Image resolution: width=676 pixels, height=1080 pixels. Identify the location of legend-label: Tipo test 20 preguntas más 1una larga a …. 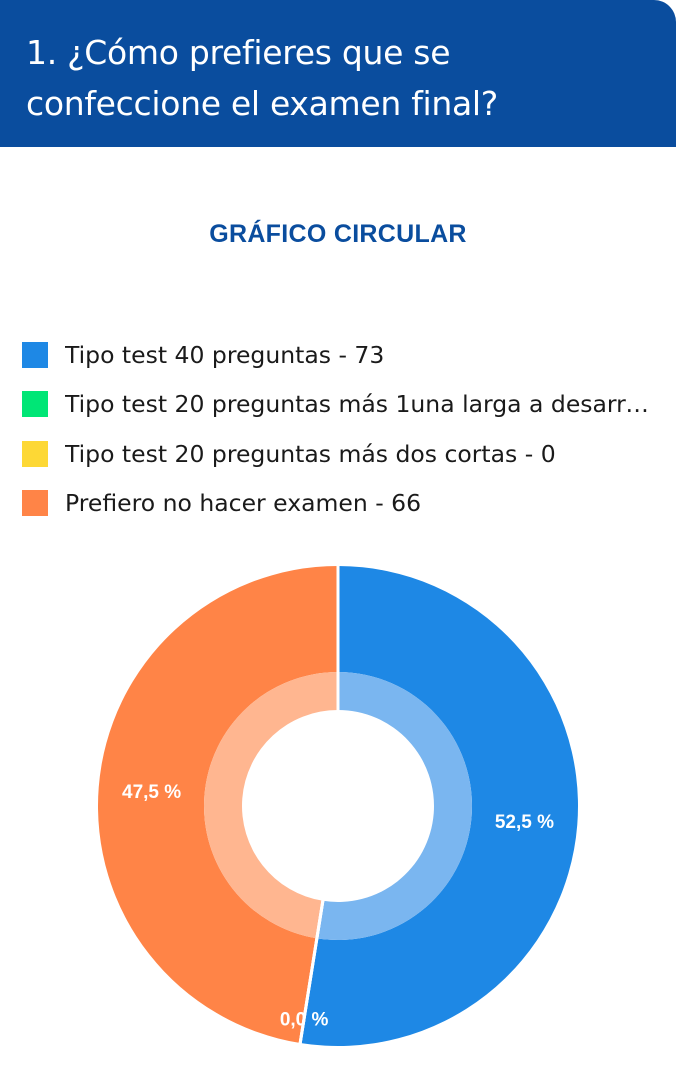
(362, 404).